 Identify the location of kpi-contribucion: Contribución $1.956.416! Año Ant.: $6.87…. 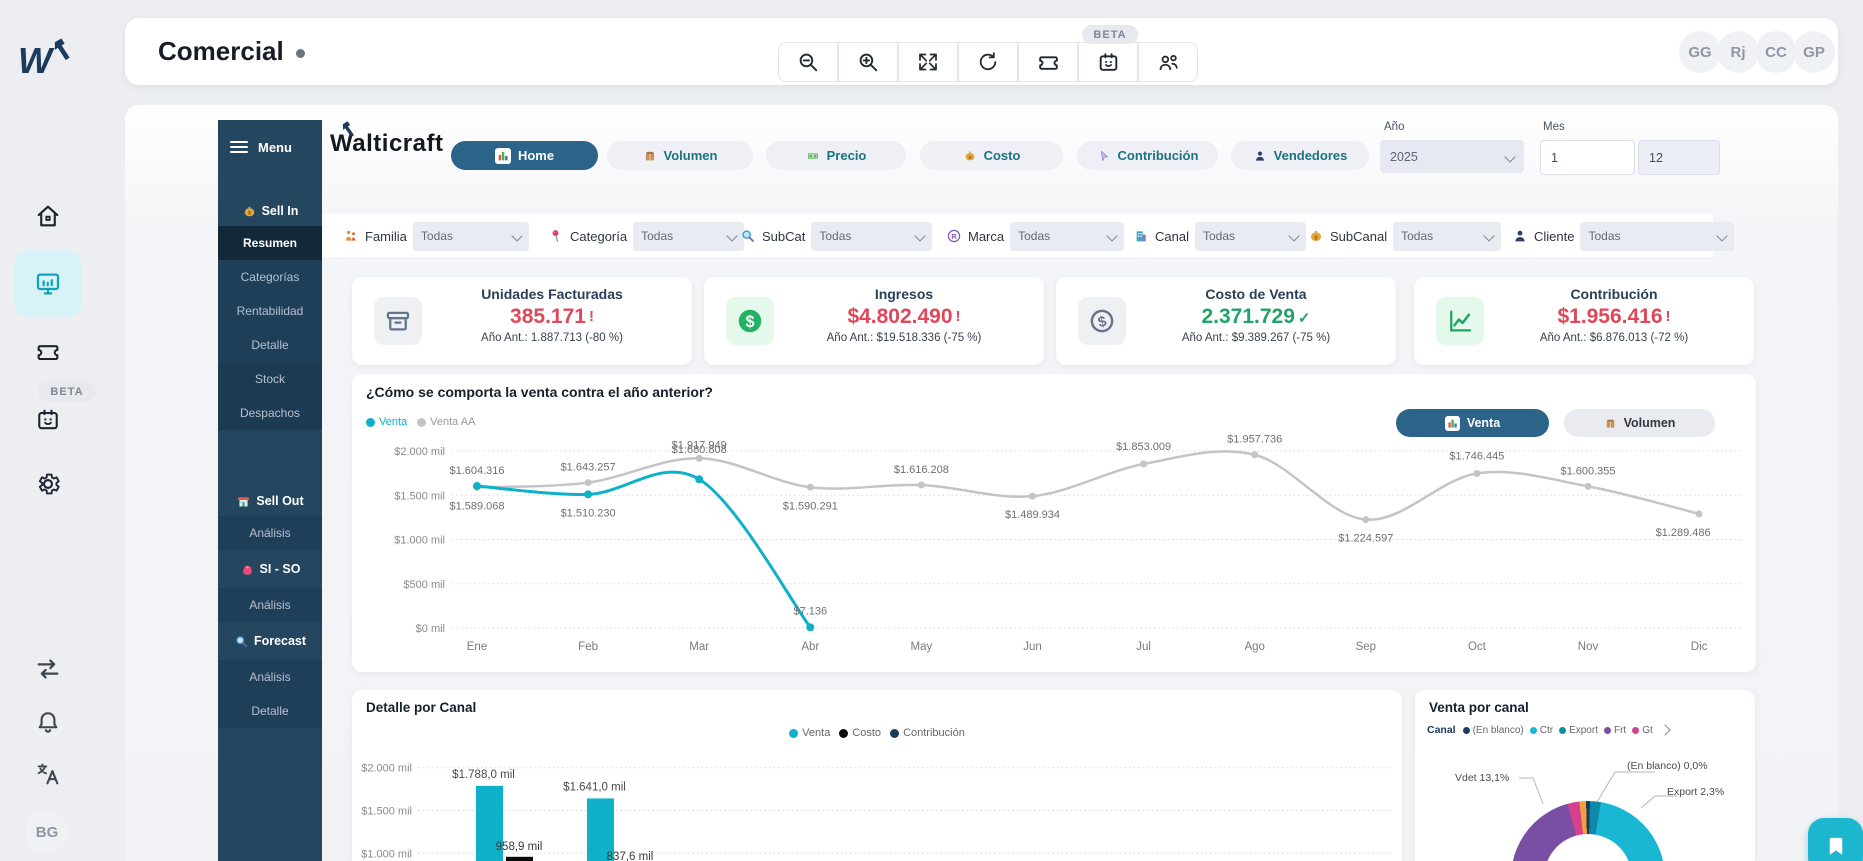
(1584, 321).